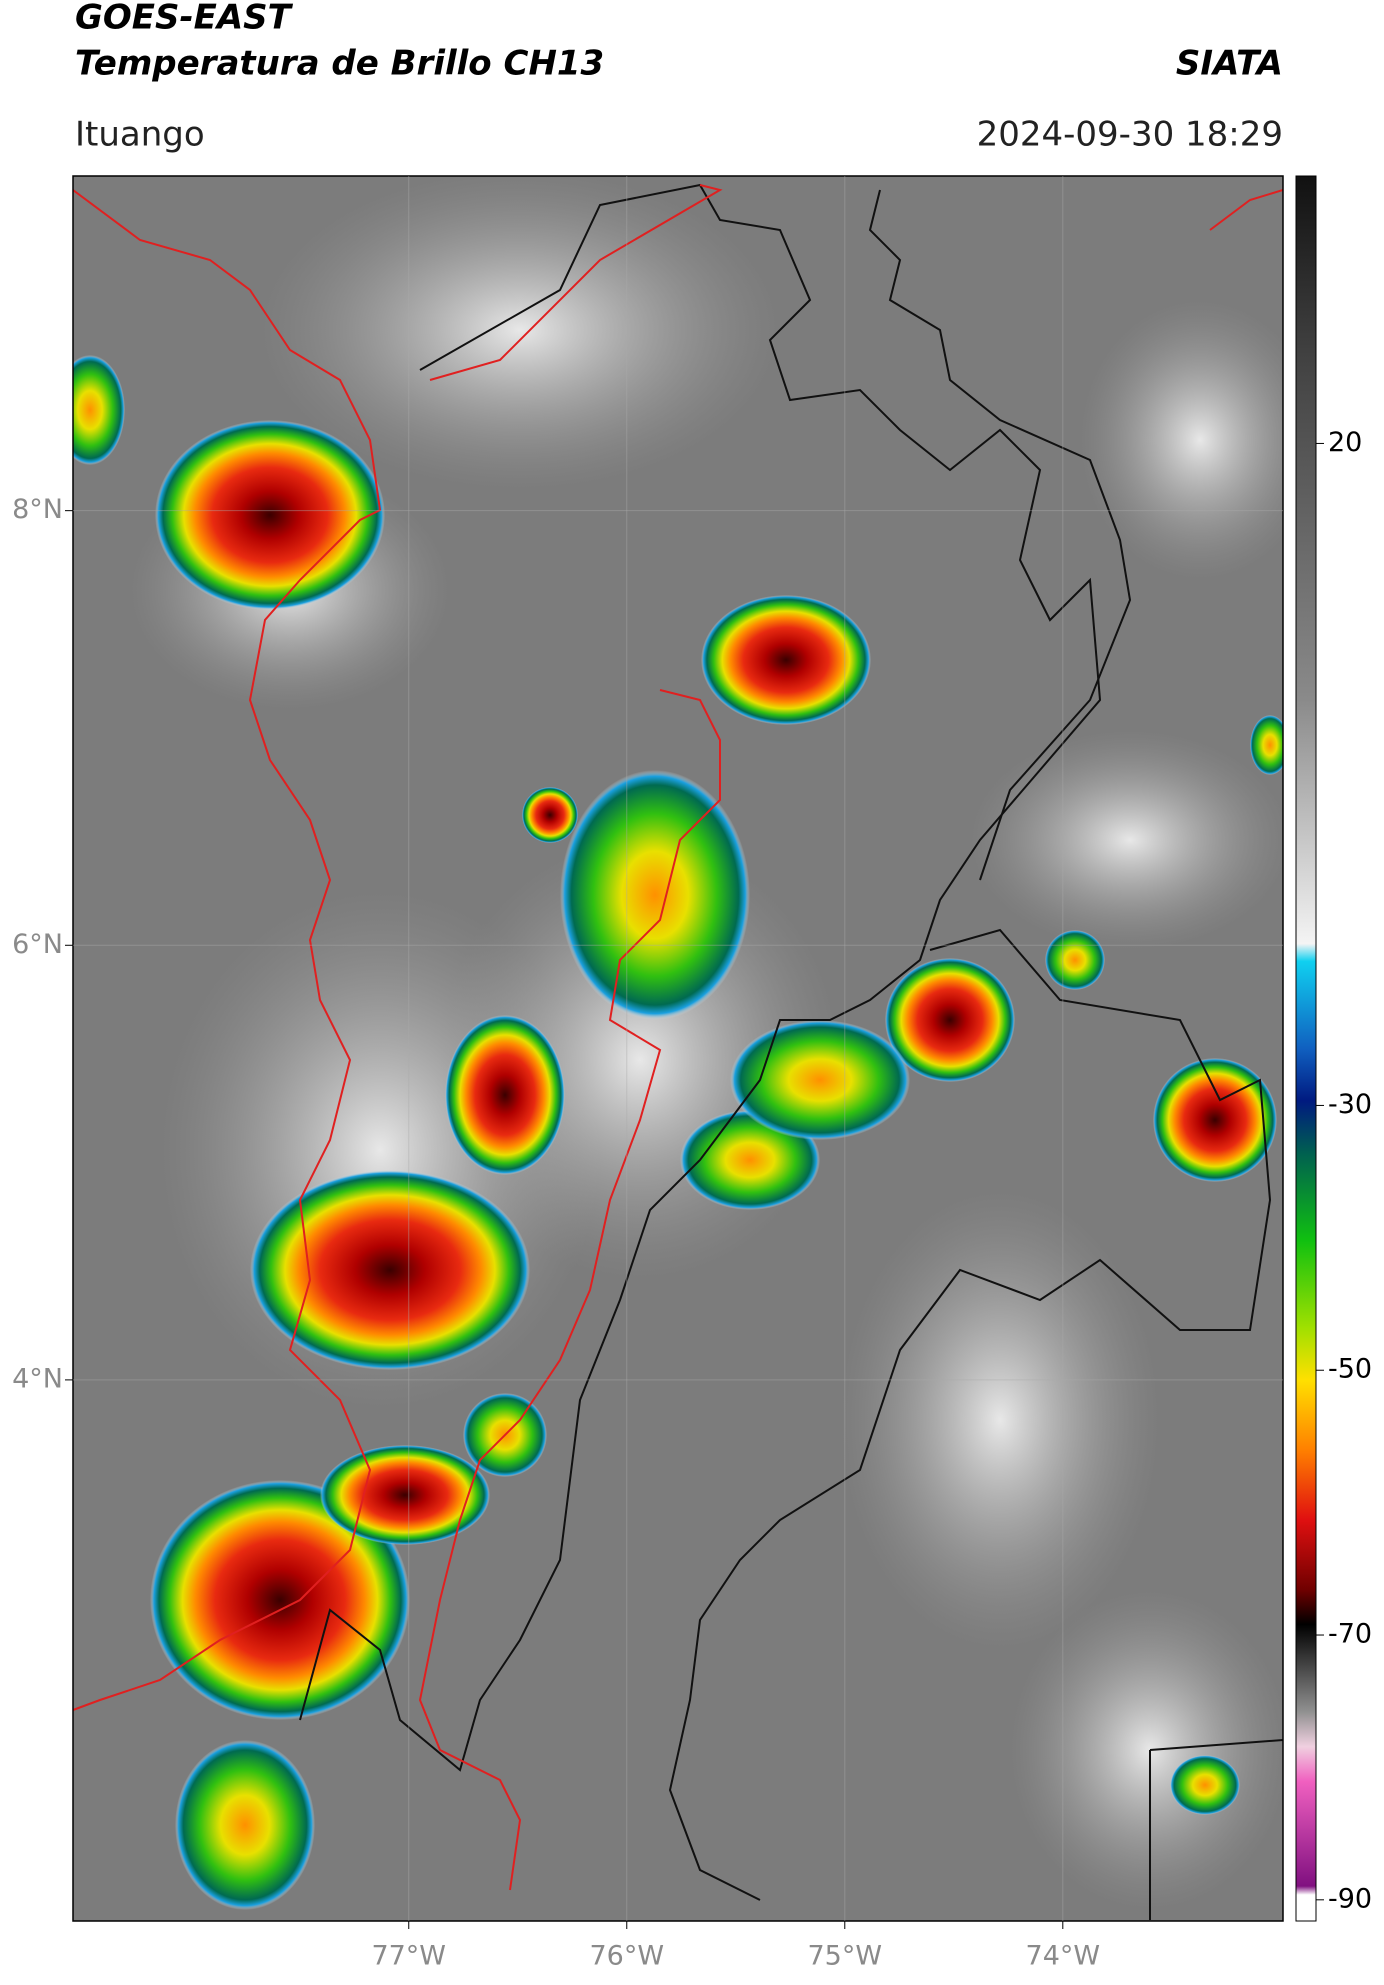  Describe the element at coordinates (184, 19) in the screenshot. I see `satellite-title: GOES-EAST` at that location.